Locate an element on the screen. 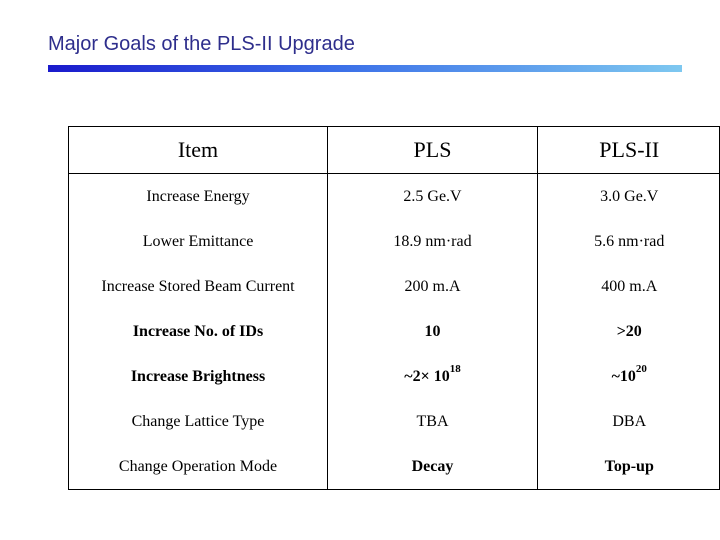 The width and height of the screenshot is (720, 540). brightness-pls-base: ~2× 10 is located at coordinates (427, 376).